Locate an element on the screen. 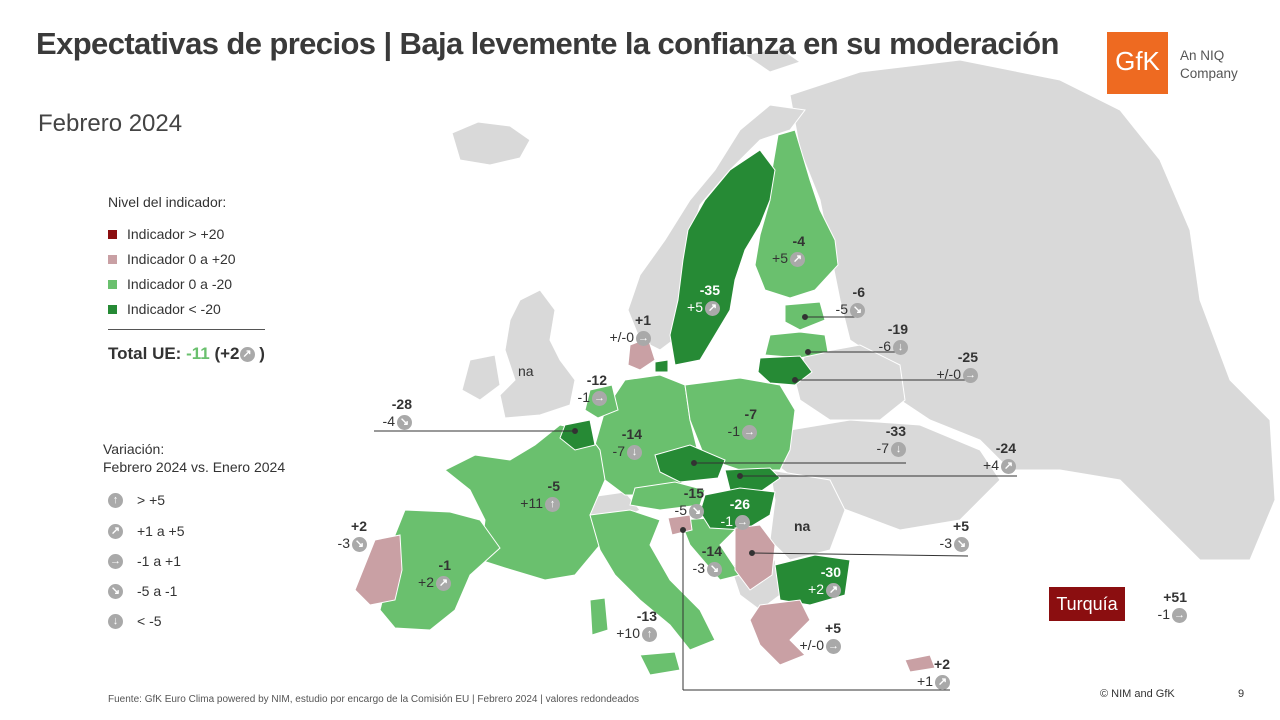 Image resolution: width=1280 pixels, height=720 pixels. gfk-logo: GfK is located at coordinates (1137, 63).